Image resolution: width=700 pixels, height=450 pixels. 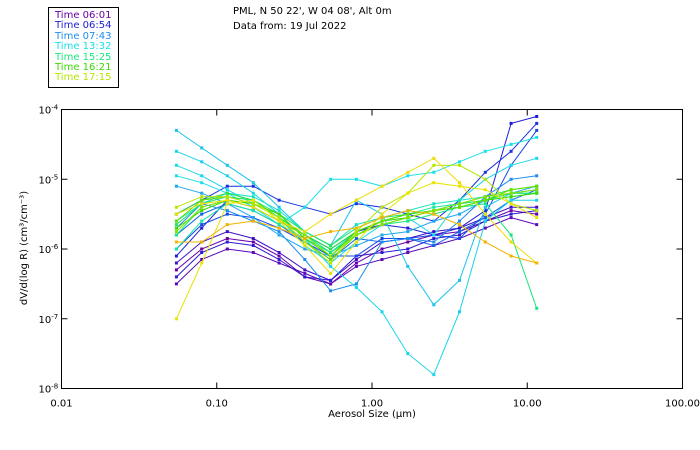 What do you see at coordinates (49, 110) in the screenshot?
I see `y-tick-label: 10⁻⁴` at bounding box center [49, 110].